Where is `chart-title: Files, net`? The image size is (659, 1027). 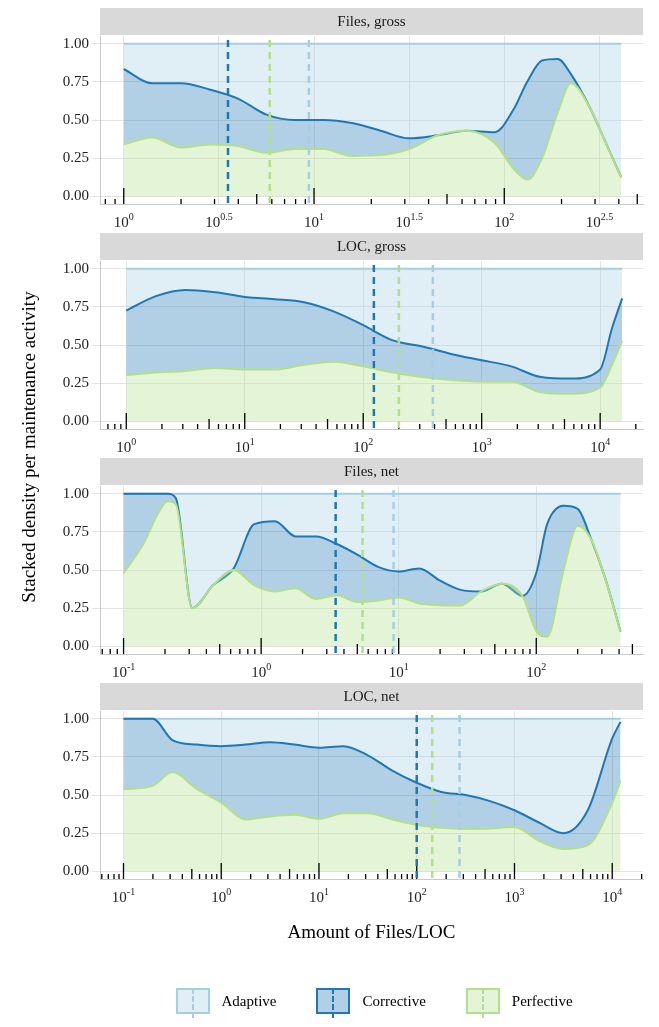
chart-title: Files, net is located at coordinates (372, 470).